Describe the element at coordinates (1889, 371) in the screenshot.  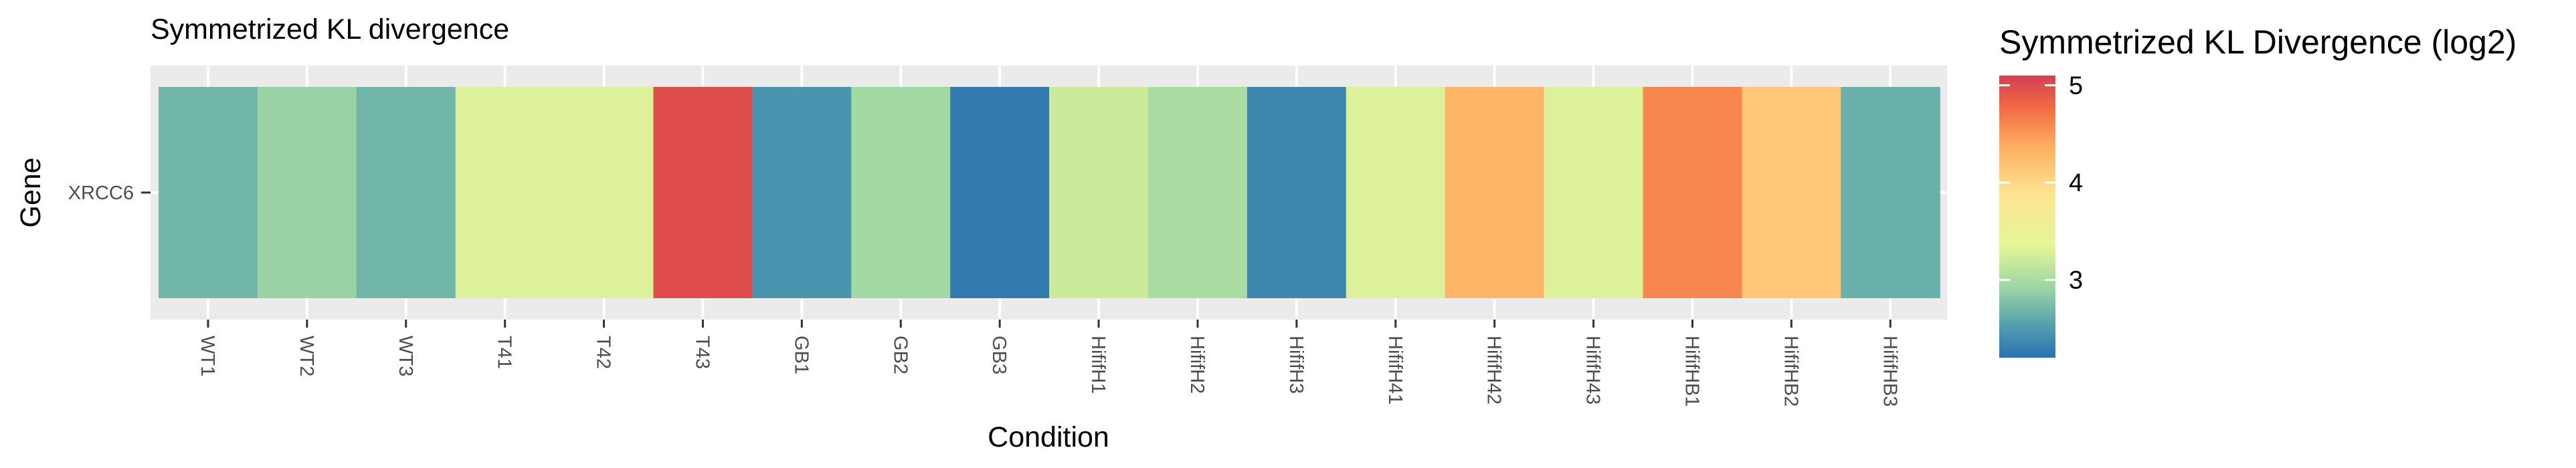
I see `x-tick-label: HififHB3` at that location.